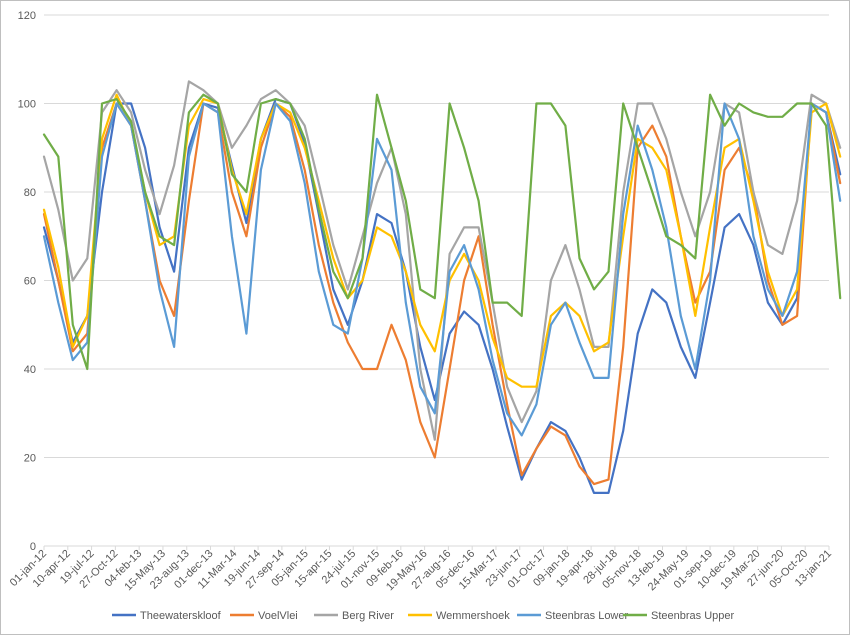 This screenshot has height=635, width=850. I want to click on y-tick-label: 40, so click(30, 370).